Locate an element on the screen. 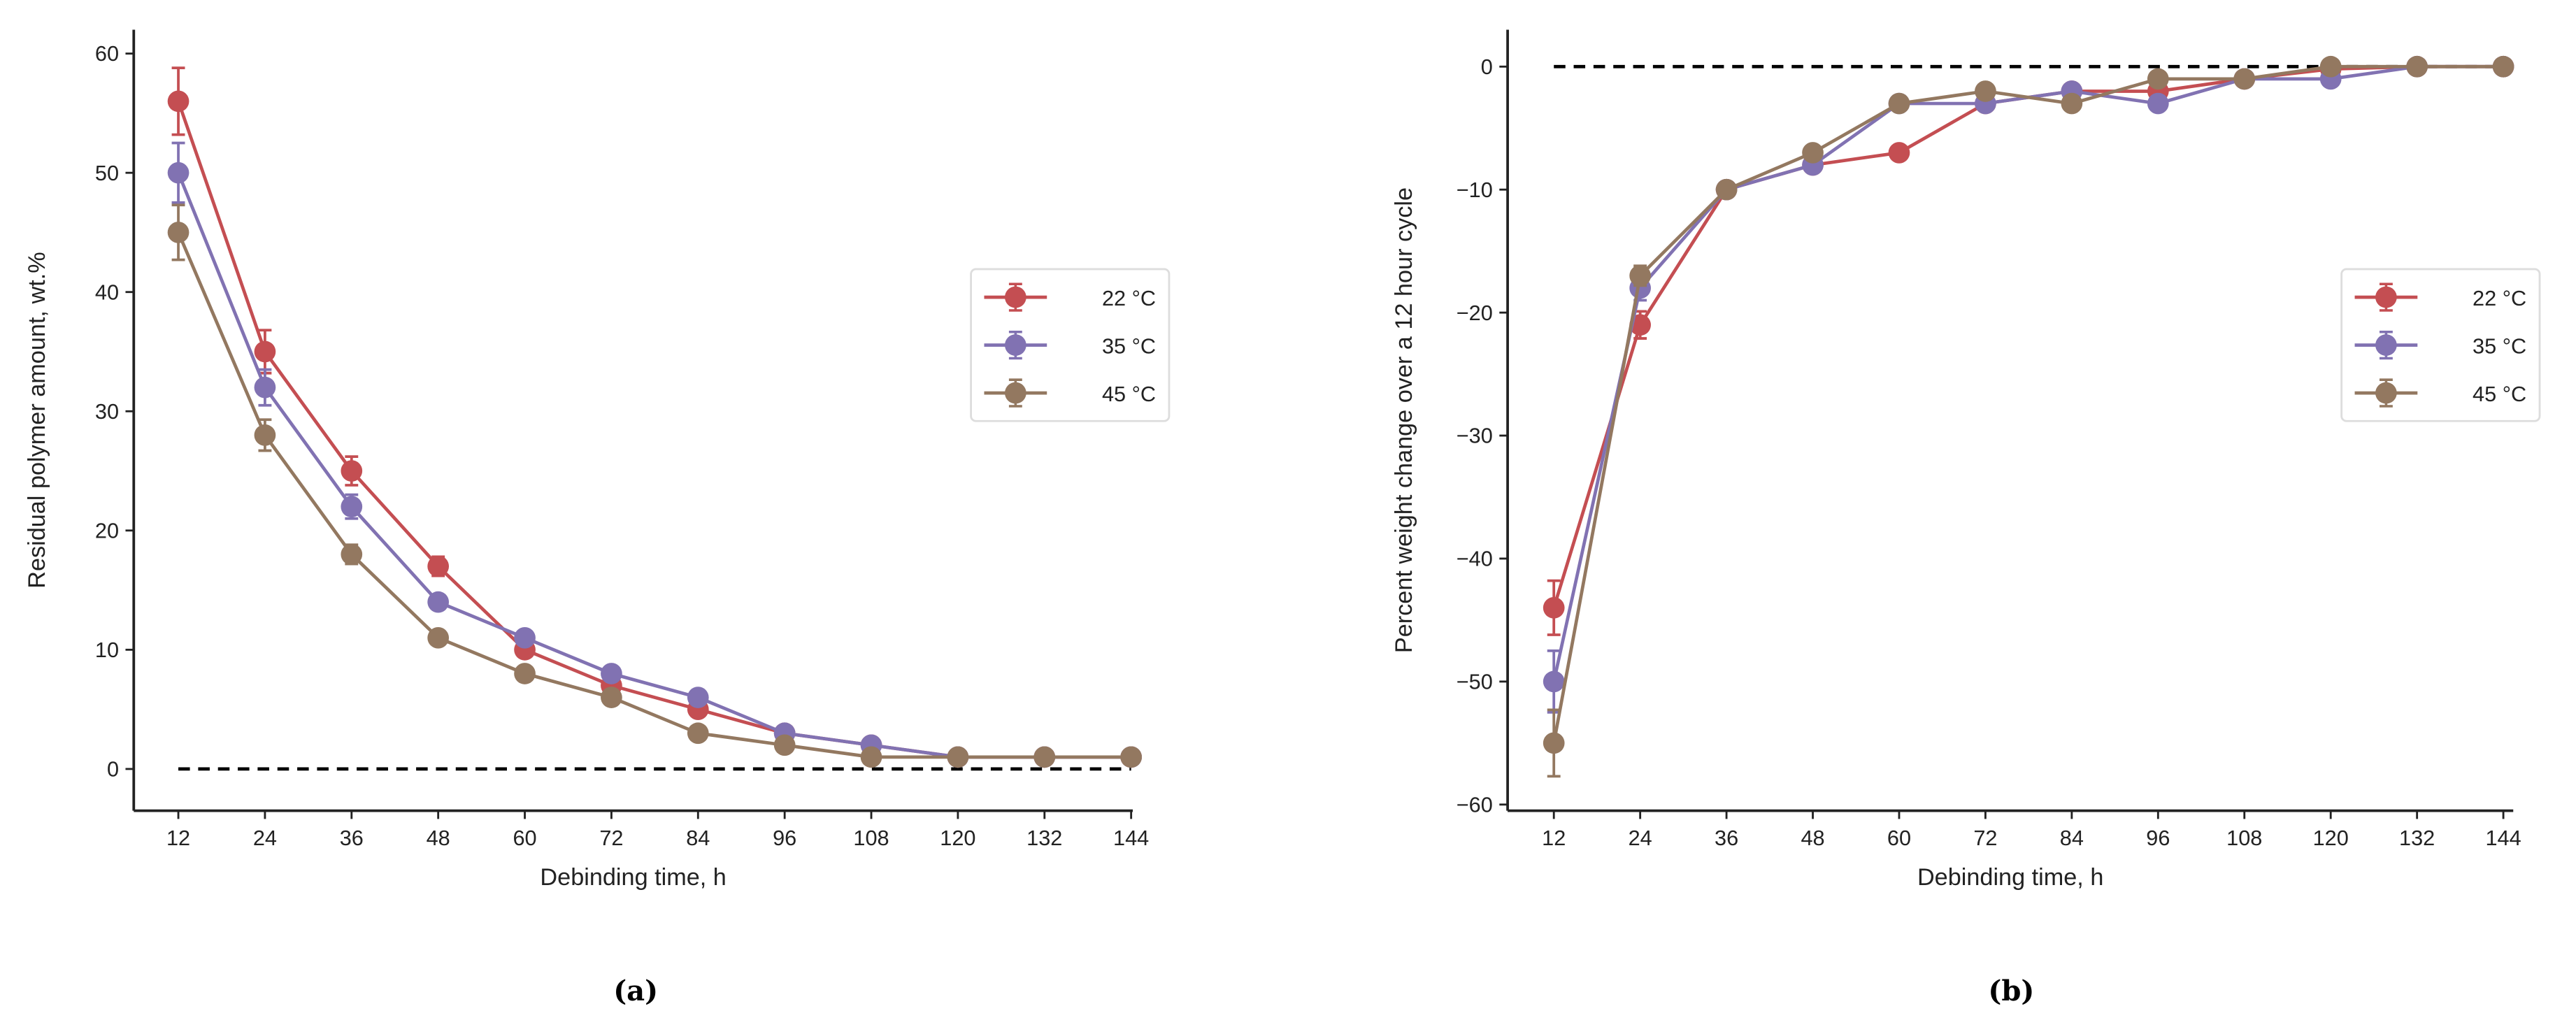  y-tick-label: −60 is located at coordinates (1475, 804).